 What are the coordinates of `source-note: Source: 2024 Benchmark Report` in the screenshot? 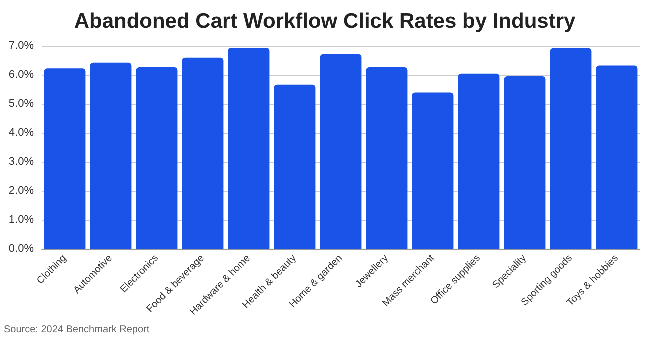 It's located at (77, 330).